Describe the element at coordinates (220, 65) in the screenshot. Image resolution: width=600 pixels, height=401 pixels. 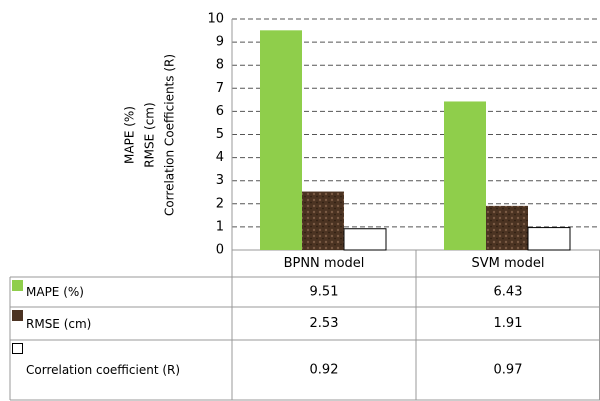
I see `y-tick-label: 8` at that location.